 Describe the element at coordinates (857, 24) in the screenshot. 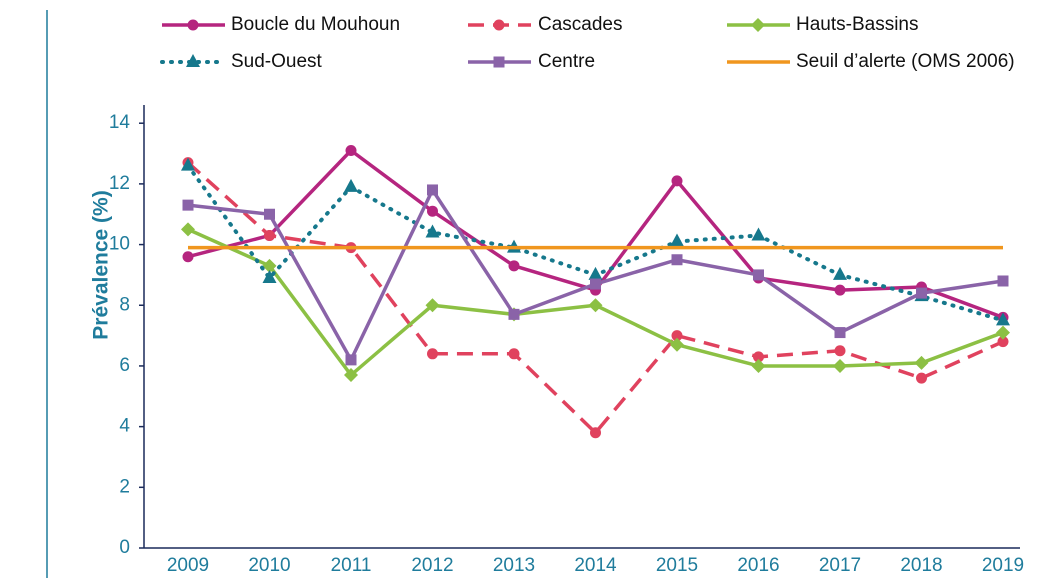

I see `legend-label: Hauts-Bassins` at that location.